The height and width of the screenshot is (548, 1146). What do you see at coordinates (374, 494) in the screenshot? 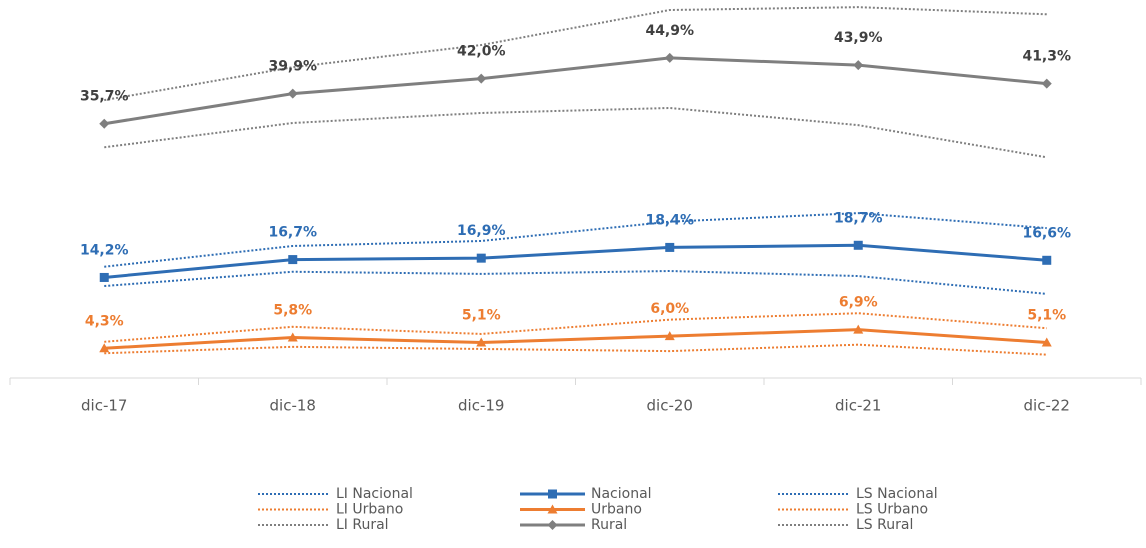
I see `legend-label: LI Nacional` at bounding box center [374, 494].